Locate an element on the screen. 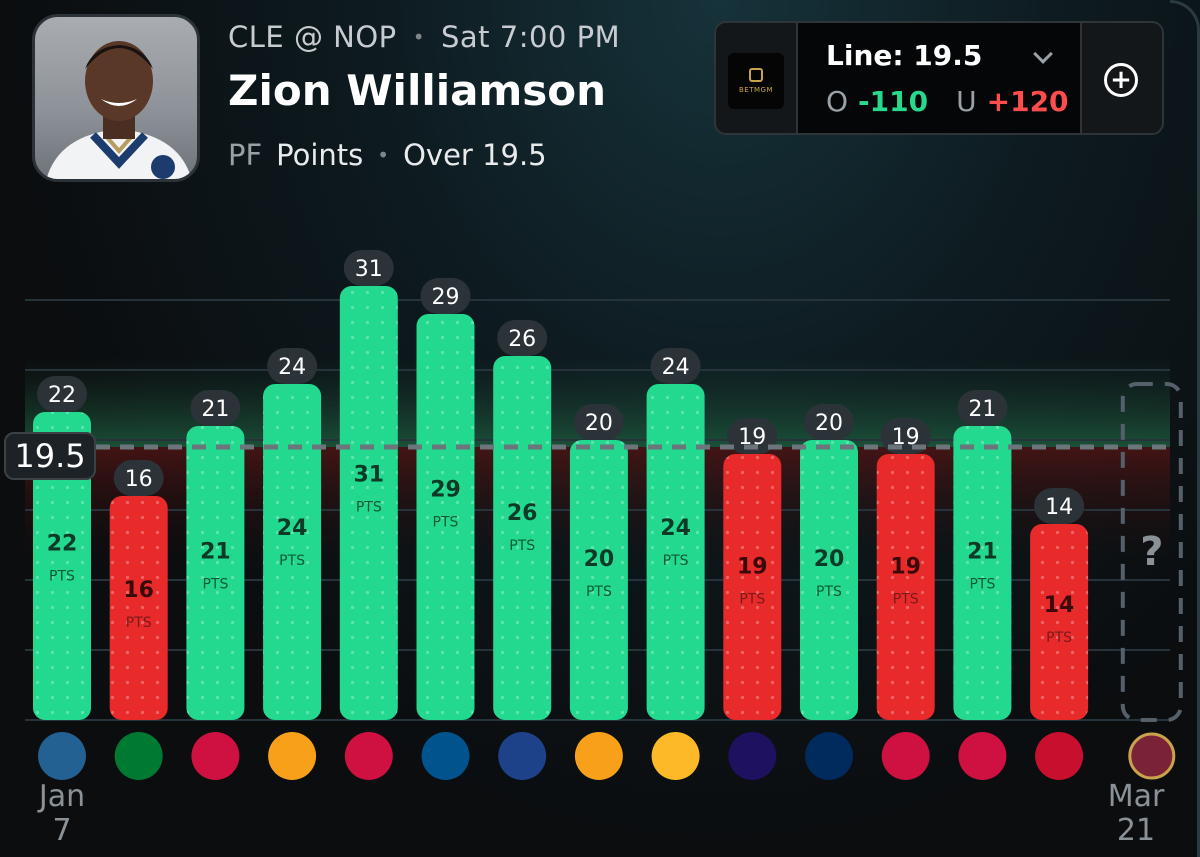 The height and width of the screenshot is (857, 1200). game-info: CLE @ NOP • Sat 7:00 PM is located at coordinates (424, 37).